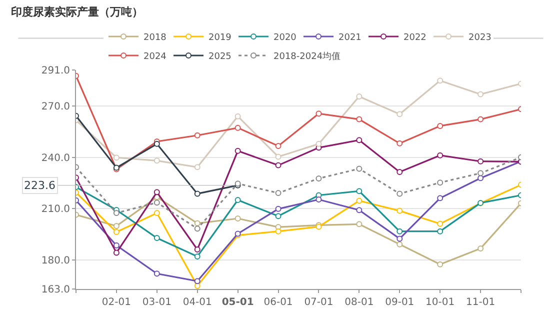 The width and height of the screenshot is (550, 320). I want to click on y-tick-label: 180.0, so click(55, 260).